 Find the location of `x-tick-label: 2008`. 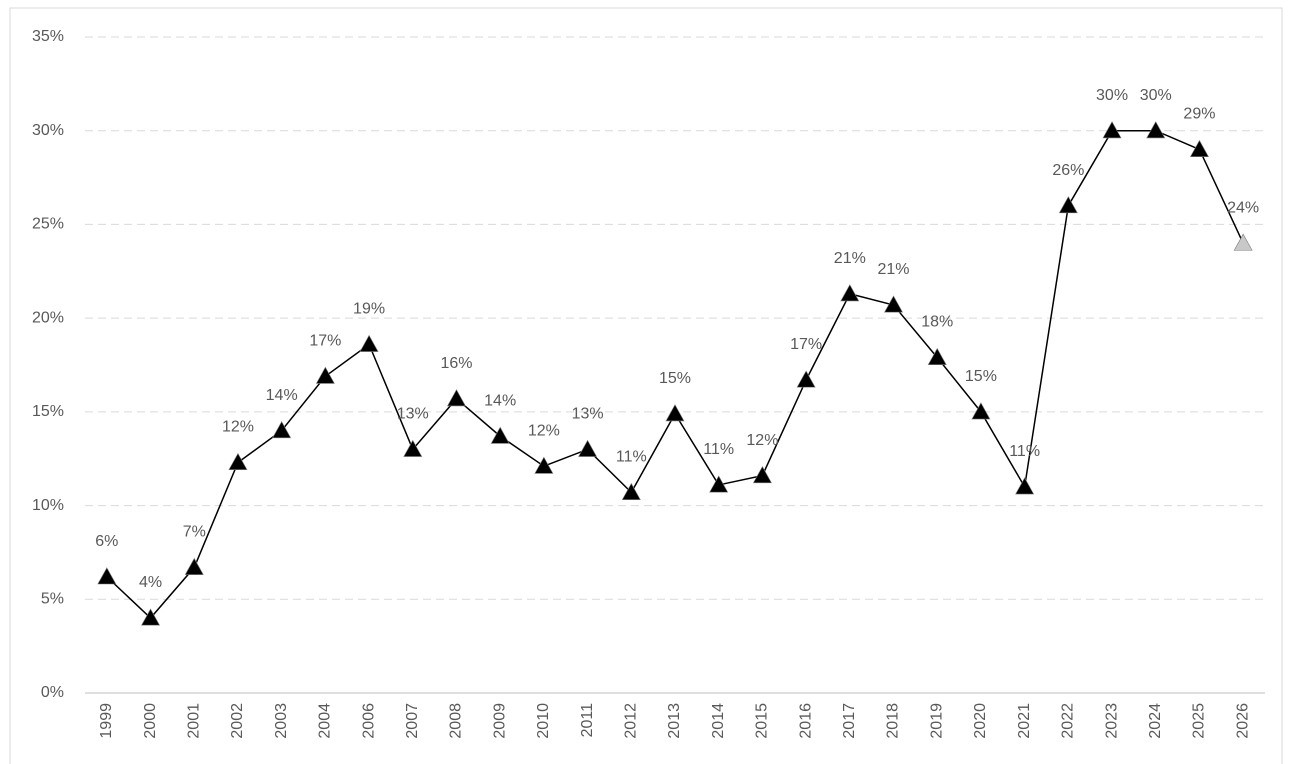

x-tick-label: 2008 is located at coordinates (456, 721).